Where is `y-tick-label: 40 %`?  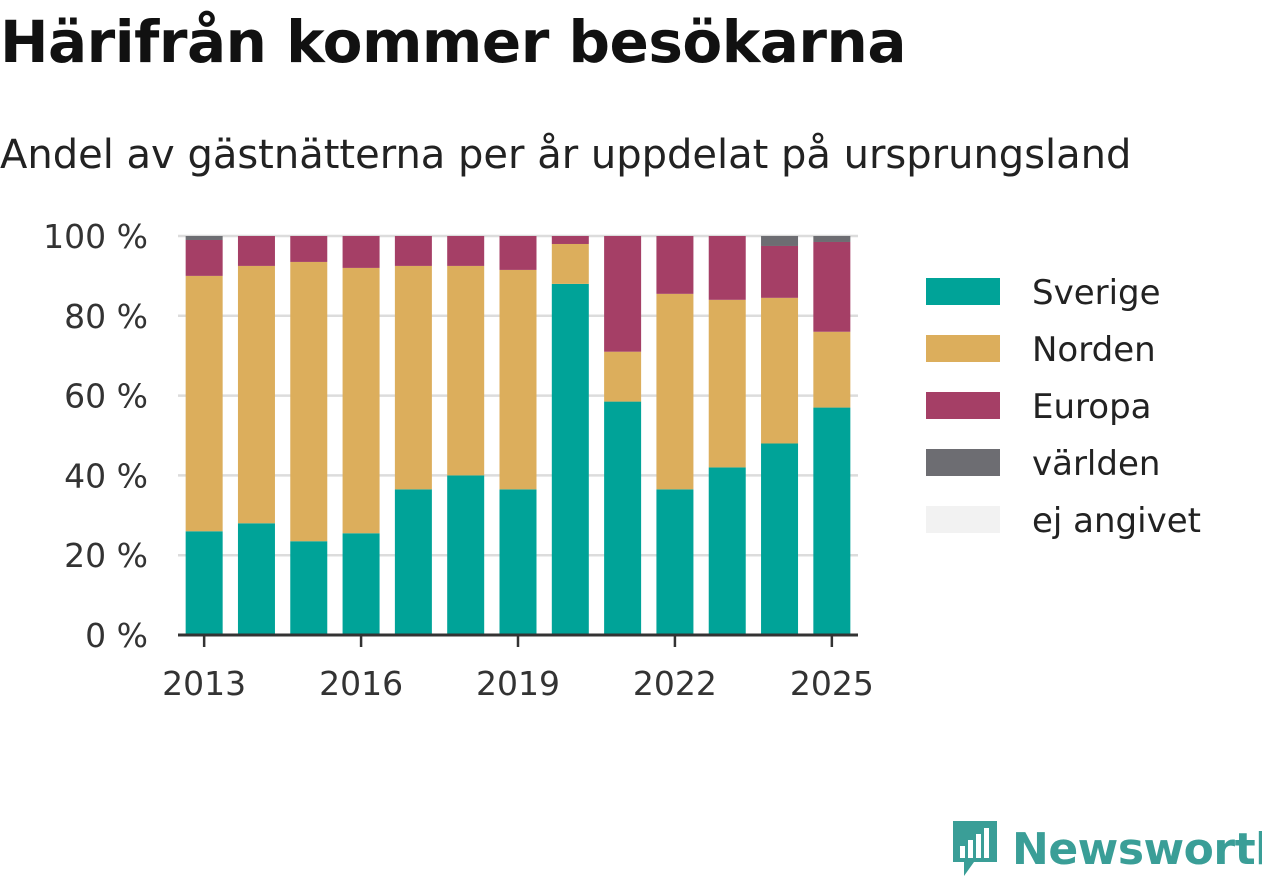 y-tick-label: 40 % is located at coordinates (106, 475).